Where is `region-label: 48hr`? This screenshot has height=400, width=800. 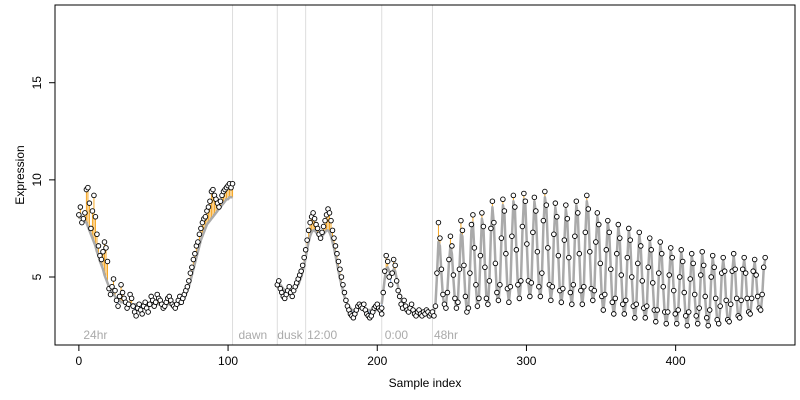 region-label: 48hr is located at coordinates (446, 335).